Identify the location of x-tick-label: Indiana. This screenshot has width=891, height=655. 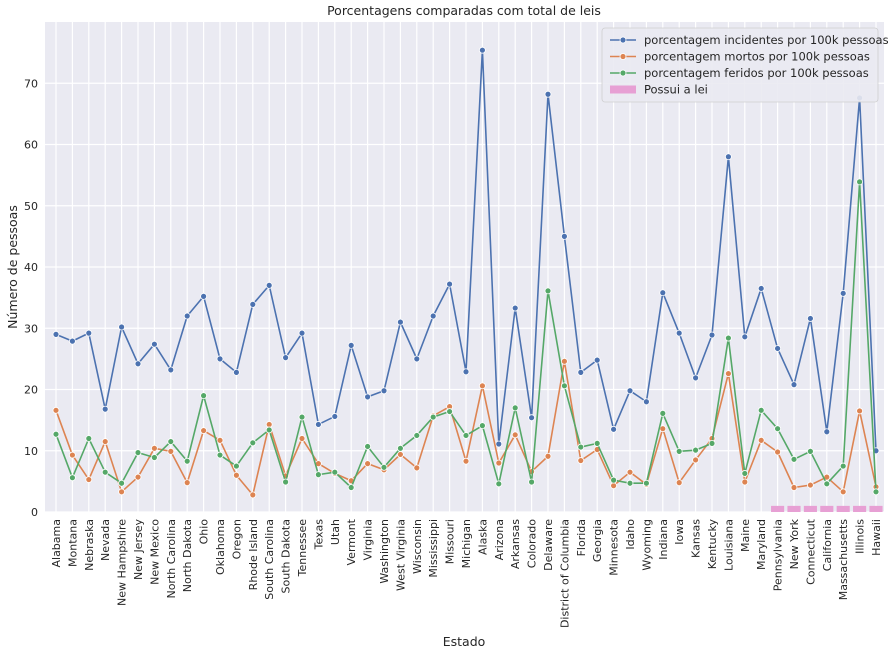
(663, 539).